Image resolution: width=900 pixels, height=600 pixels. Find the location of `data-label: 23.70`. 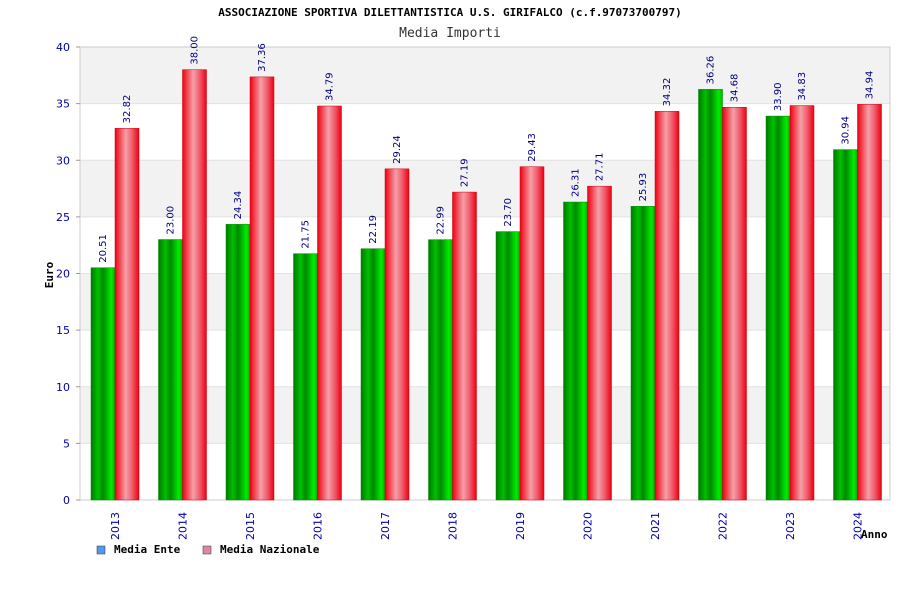

data-label: 23.70 is located at coordinates (508, 212).